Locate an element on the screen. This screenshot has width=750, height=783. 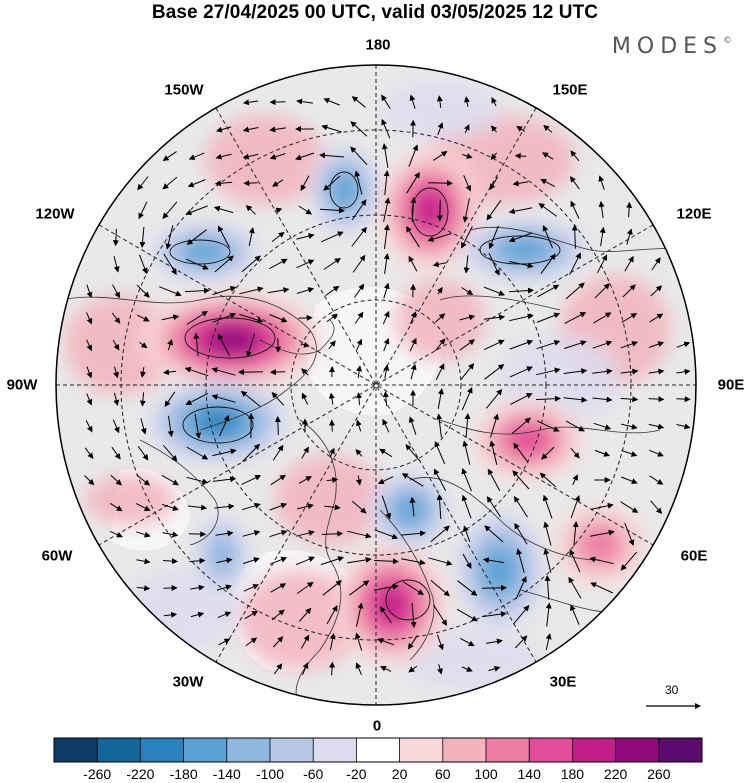
colorbar-tick-label: -180 is located at coordinates (183, 774).